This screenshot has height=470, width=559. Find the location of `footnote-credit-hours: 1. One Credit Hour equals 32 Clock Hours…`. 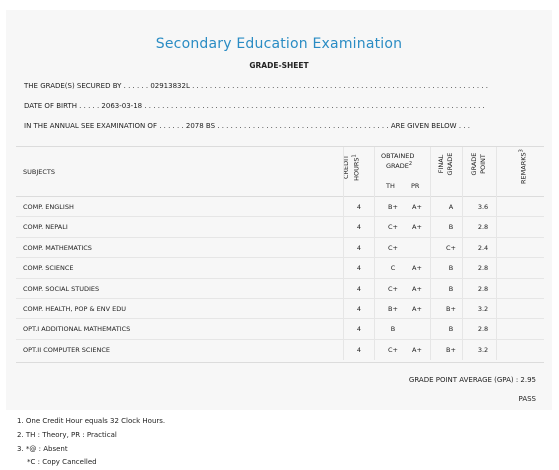

footnote-credit-hours: 1. One Credit Hour equals 32 Clock Hours… is located at coordinates (91, 421).